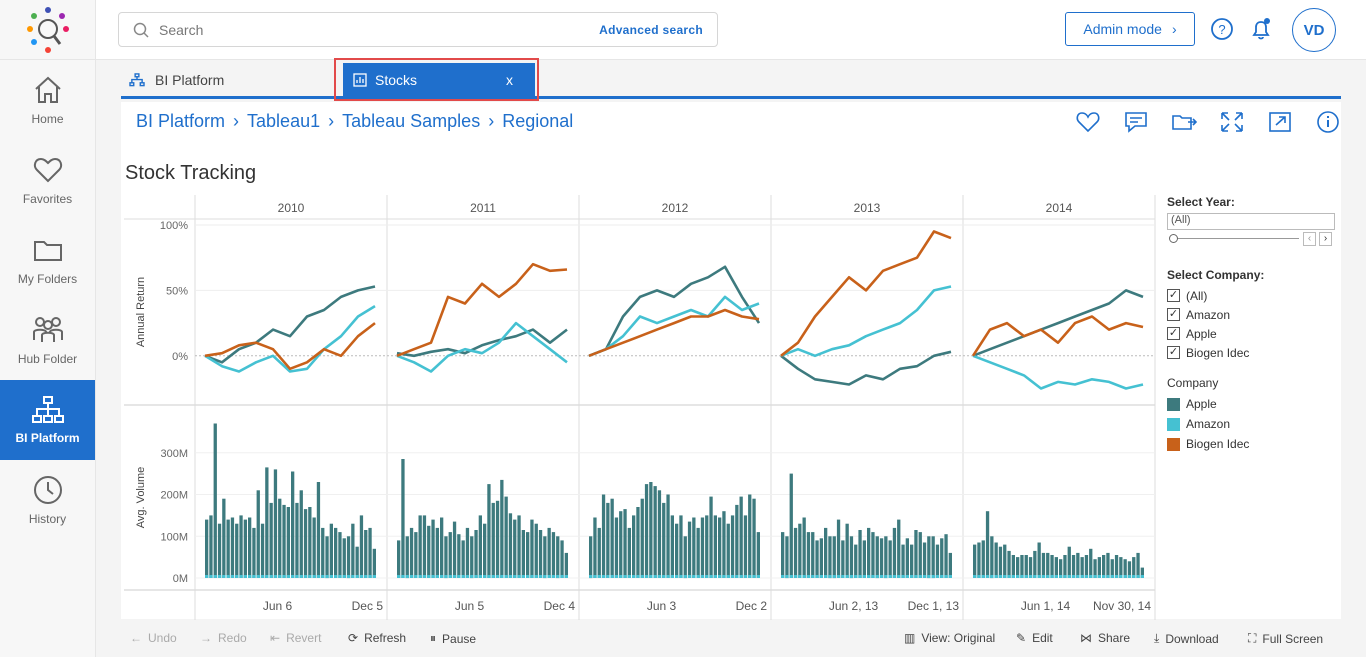 The height and width of the screenshot is (657, 1366). What do you see at coordinates (181, 29) in the screenshot?
I see `search-input: Search` at bounding box center [181, 29].